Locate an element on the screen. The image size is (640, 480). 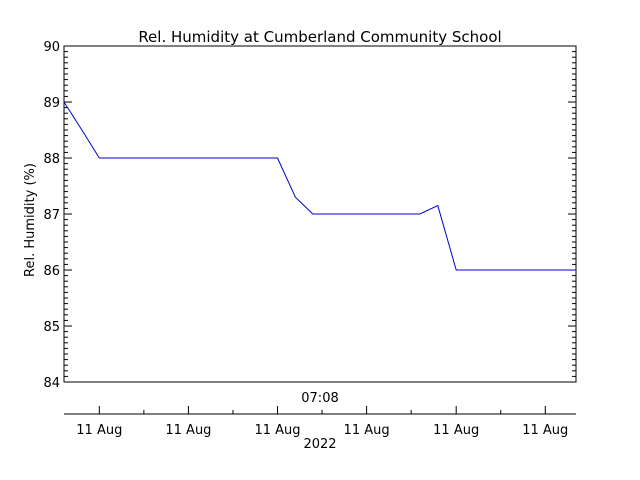
x-center-time-label: 07:08 is located at coordinates (319, 398).